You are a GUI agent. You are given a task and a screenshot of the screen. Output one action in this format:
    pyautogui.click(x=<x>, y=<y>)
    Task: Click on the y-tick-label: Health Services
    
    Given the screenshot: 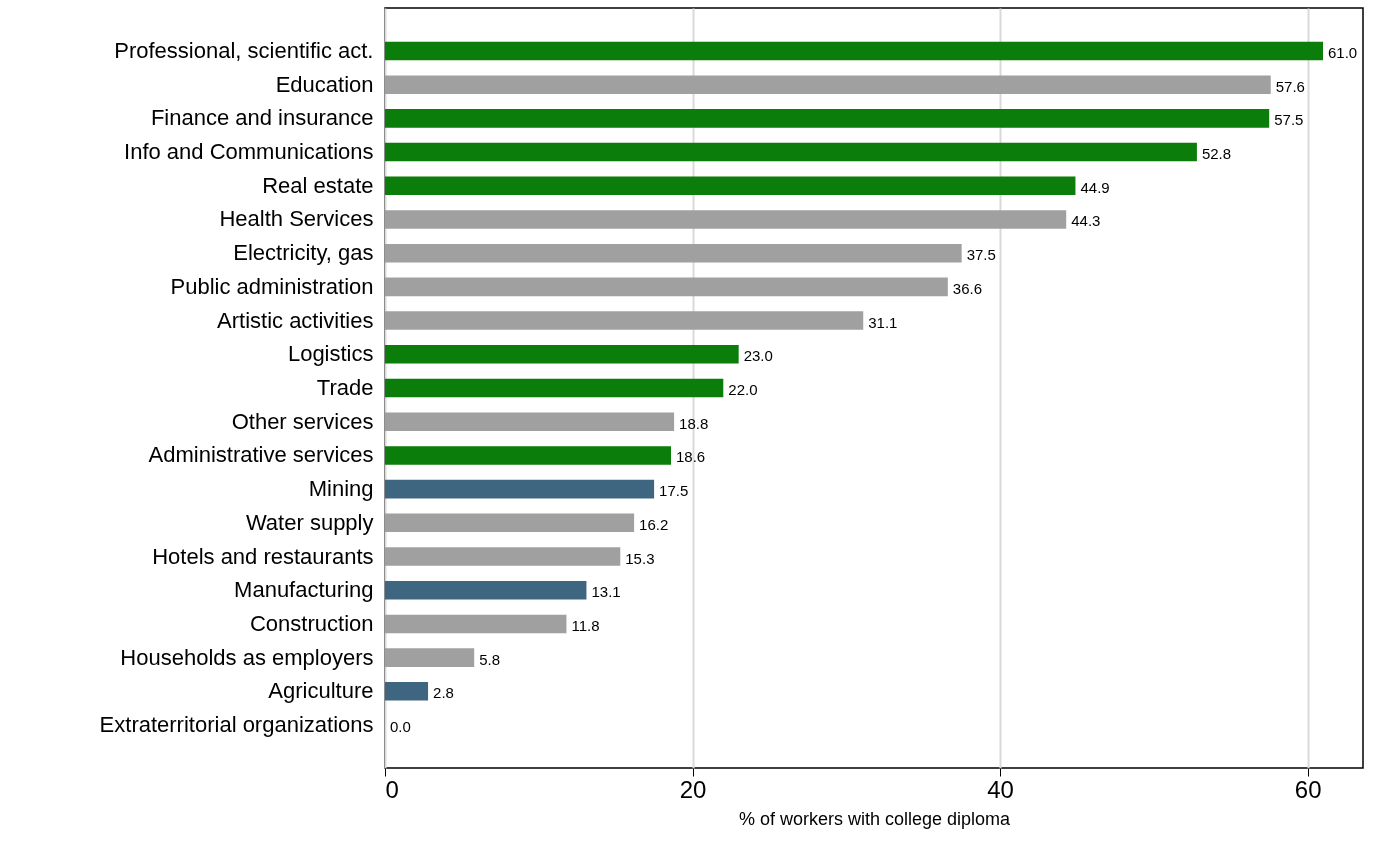 What is the action you would take?
    pyautogui.click(x=296, y=219)
    